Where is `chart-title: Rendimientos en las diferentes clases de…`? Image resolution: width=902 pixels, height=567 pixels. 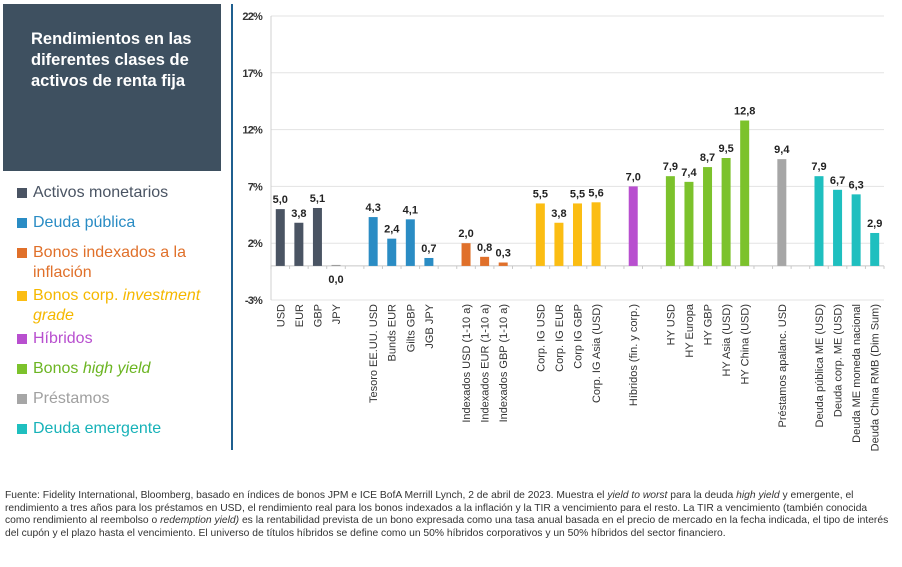
chart-title: Rendimientos en las diferentes clases de… is located at coordinates (111, 60).